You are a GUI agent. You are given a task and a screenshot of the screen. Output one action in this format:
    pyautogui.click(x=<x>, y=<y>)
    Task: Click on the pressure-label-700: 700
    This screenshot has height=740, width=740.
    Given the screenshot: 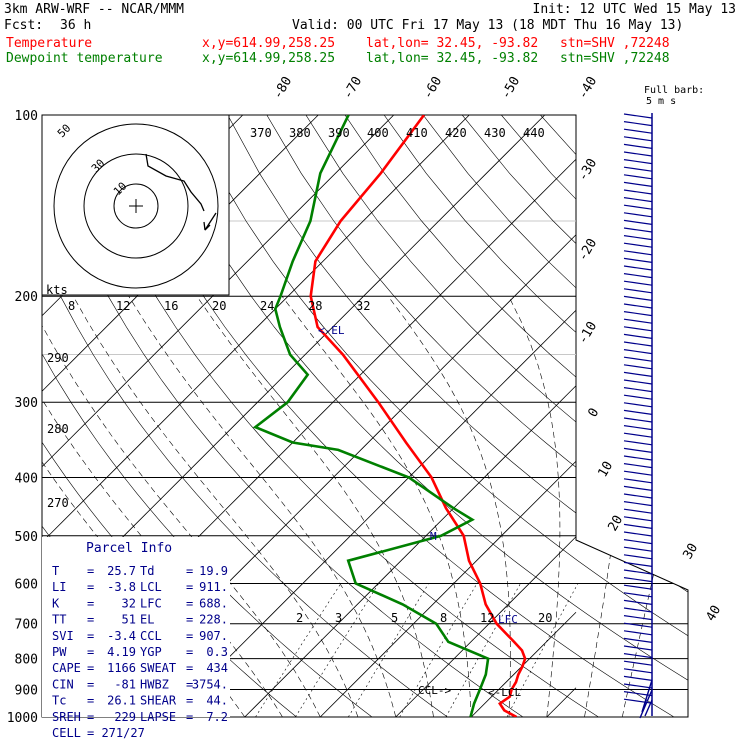 What is the action you would take?
    pyautogui.click(x=26, y=625)
    